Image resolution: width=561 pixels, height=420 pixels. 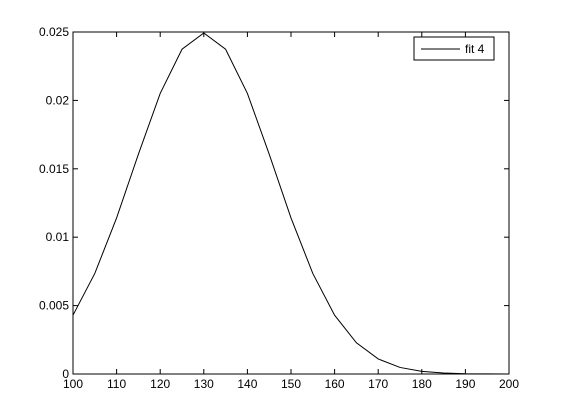 What do you see at coordinates (58, 100) in the screenshot?
I see `y-tick-label: 0.02` at bounding box center [58, 100].